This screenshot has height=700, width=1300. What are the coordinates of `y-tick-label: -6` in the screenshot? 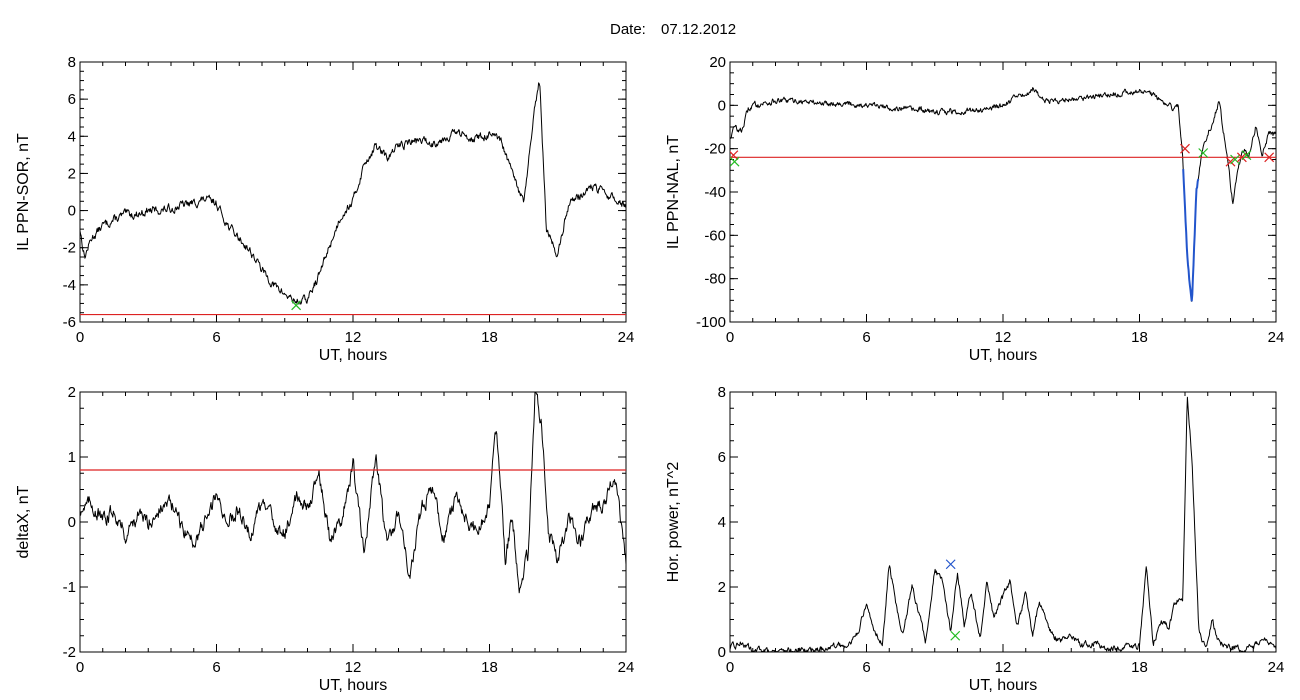 It's located at (69, 322).